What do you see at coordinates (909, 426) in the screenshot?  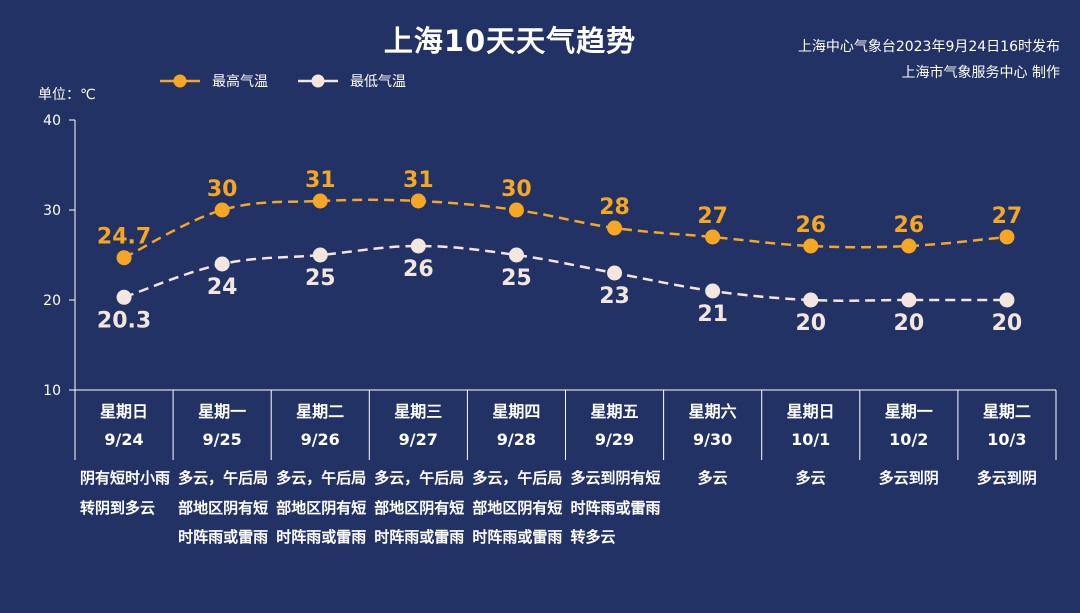 I see `day-header: 星期一 10/2` at bounding box center [909, 426].